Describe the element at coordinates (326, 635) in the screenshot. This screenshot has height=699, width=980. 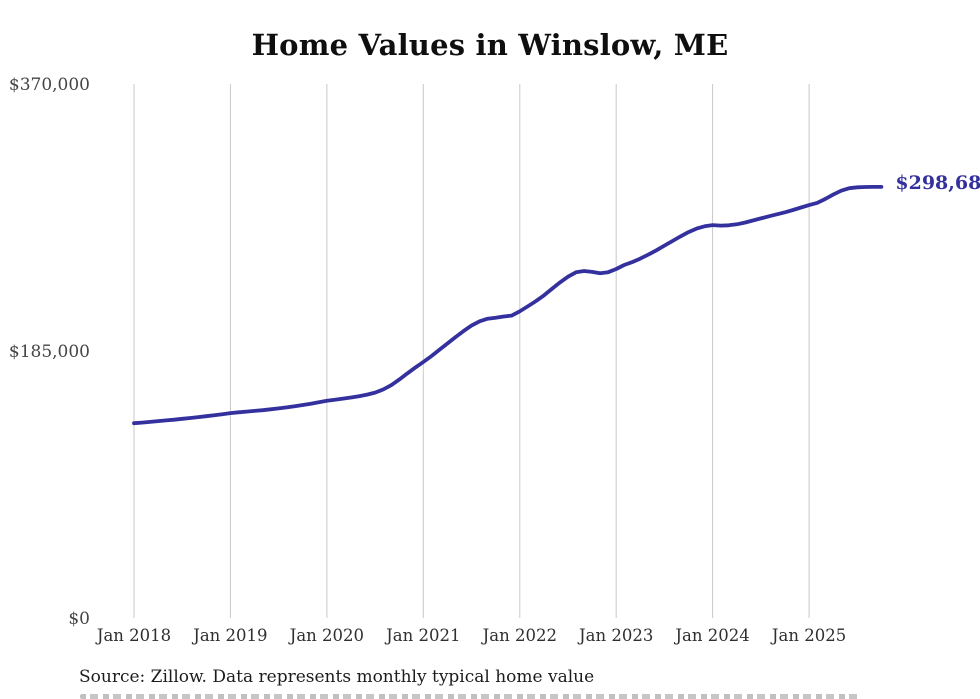
I see `x-tick-label: Jan 2020` at that location.